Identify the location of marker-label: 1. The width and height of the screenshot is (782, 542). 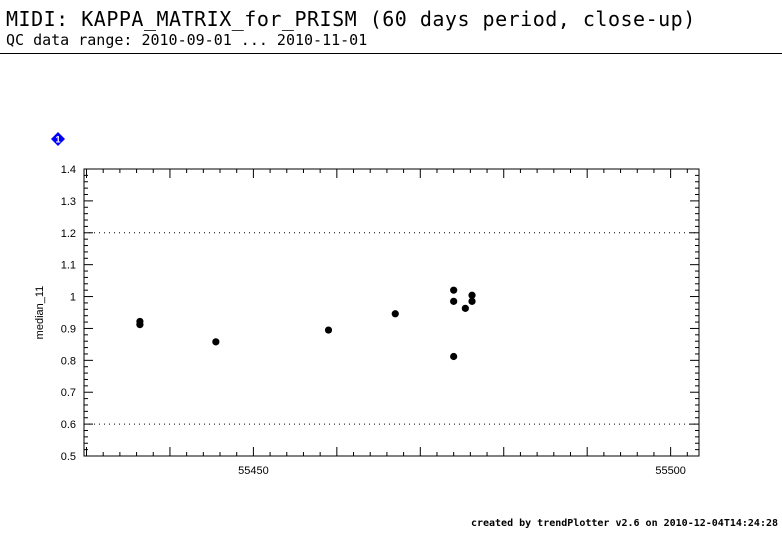
(57, 140).